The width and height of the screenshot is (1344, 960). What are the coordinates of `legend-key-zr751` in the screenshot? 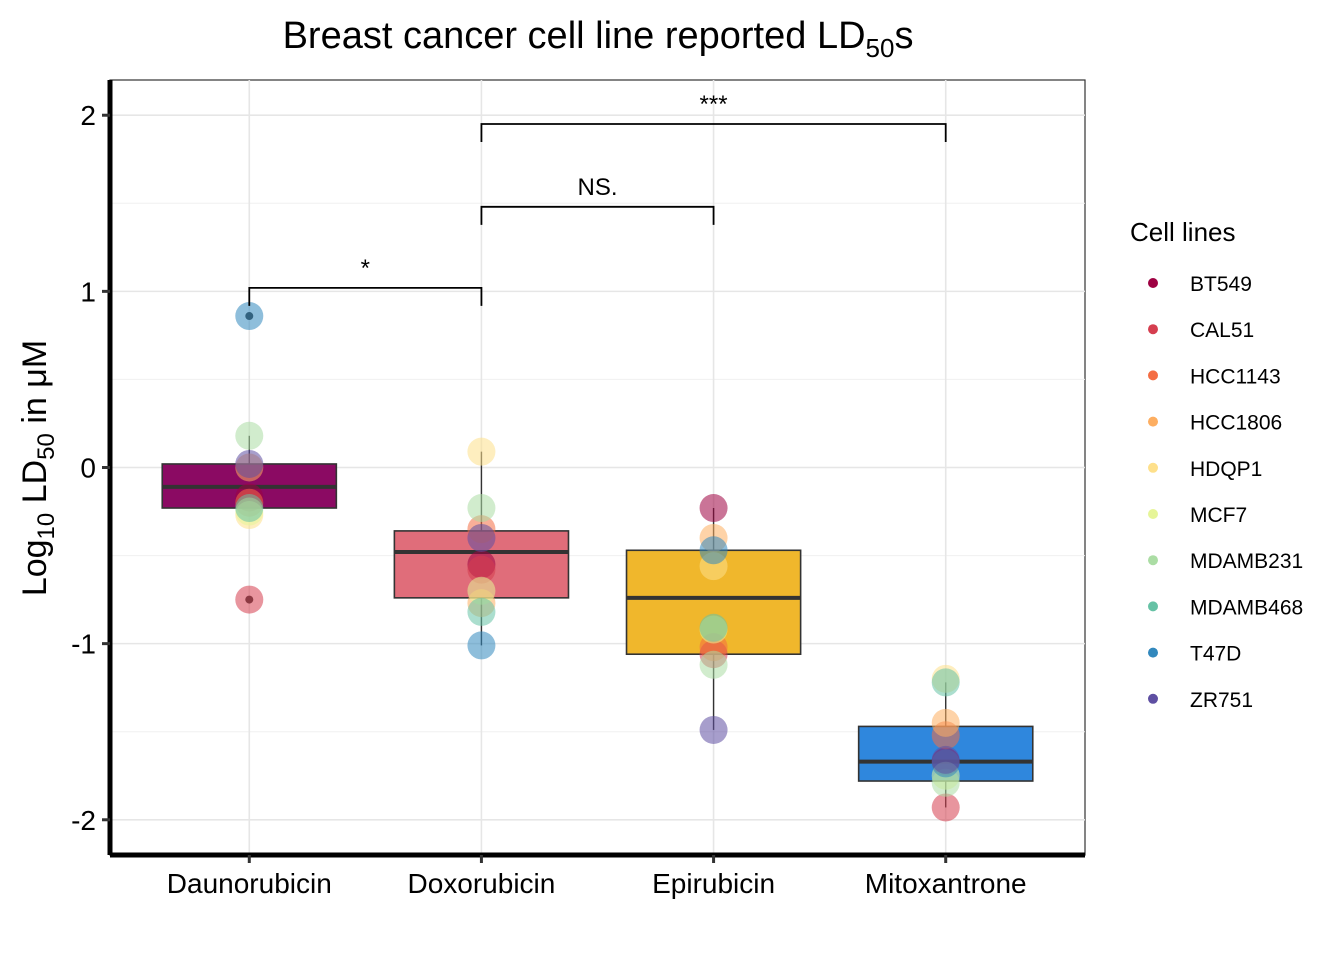 It's located at (1153, 698).